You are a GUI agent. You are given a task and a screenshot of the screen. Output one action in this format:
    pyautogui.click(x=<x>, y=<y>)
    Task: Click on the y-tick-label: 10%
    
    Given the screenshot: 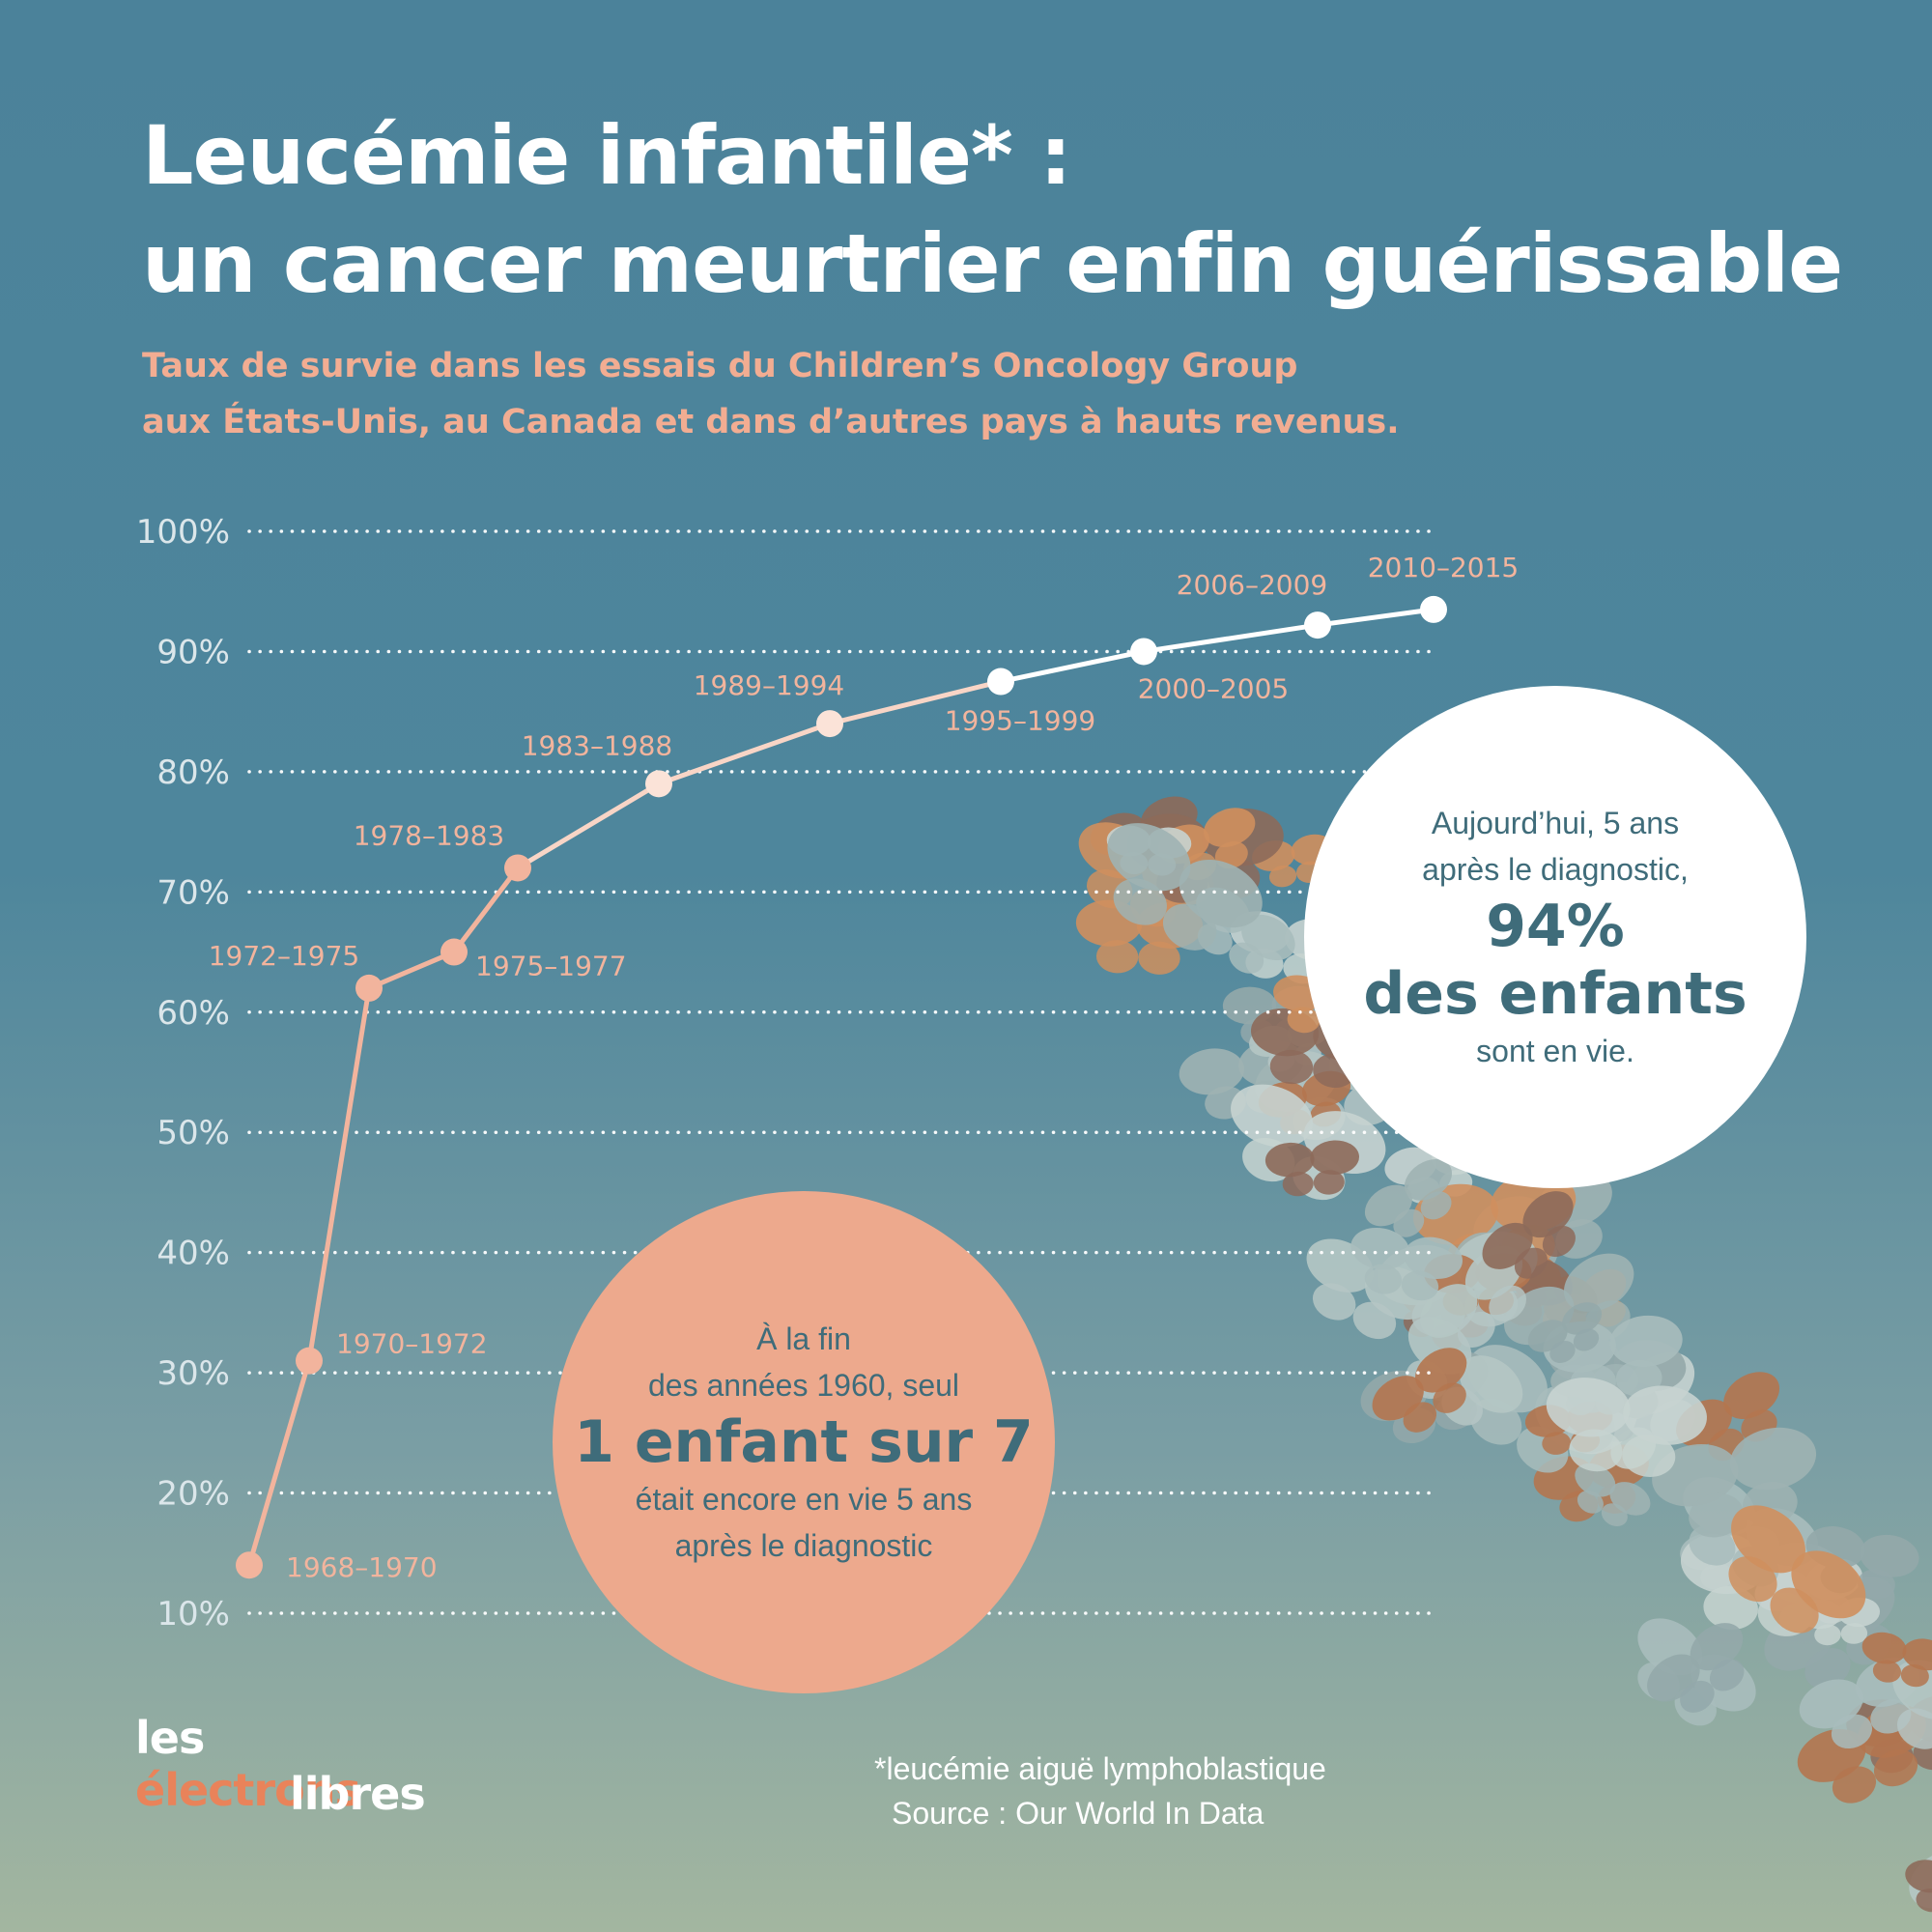 What is the action you would take?
    pyautogui.click(x=193, y=1614)
    